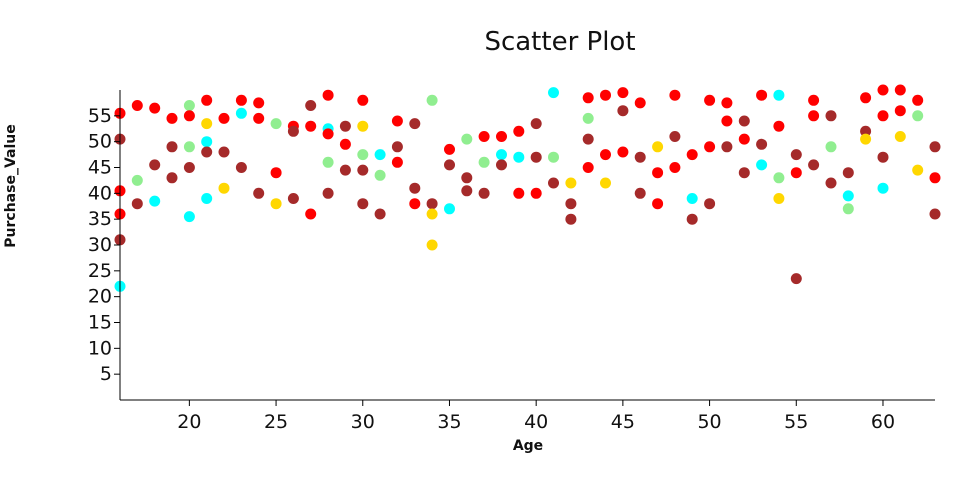 The height and width of the screenshot is (500, 960). Describe the element at coordinates (623, 422) in the screenshot. I see `x-tick-label: 45` at that location.